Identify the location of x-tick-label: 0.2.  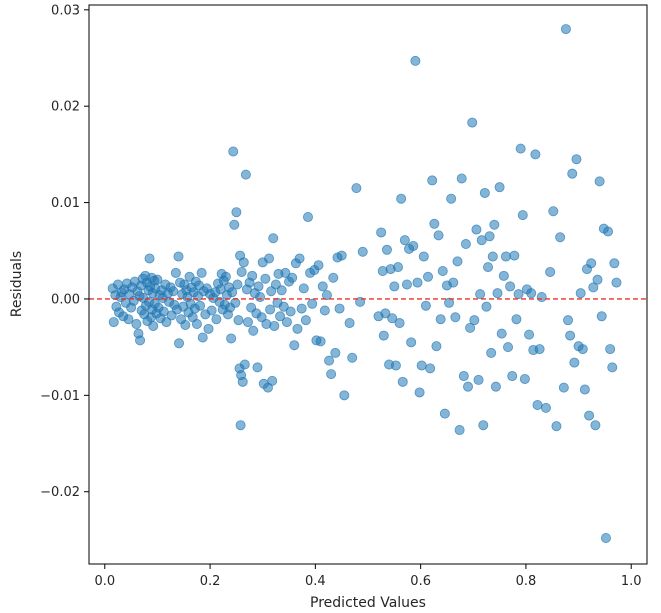
(210, 581).